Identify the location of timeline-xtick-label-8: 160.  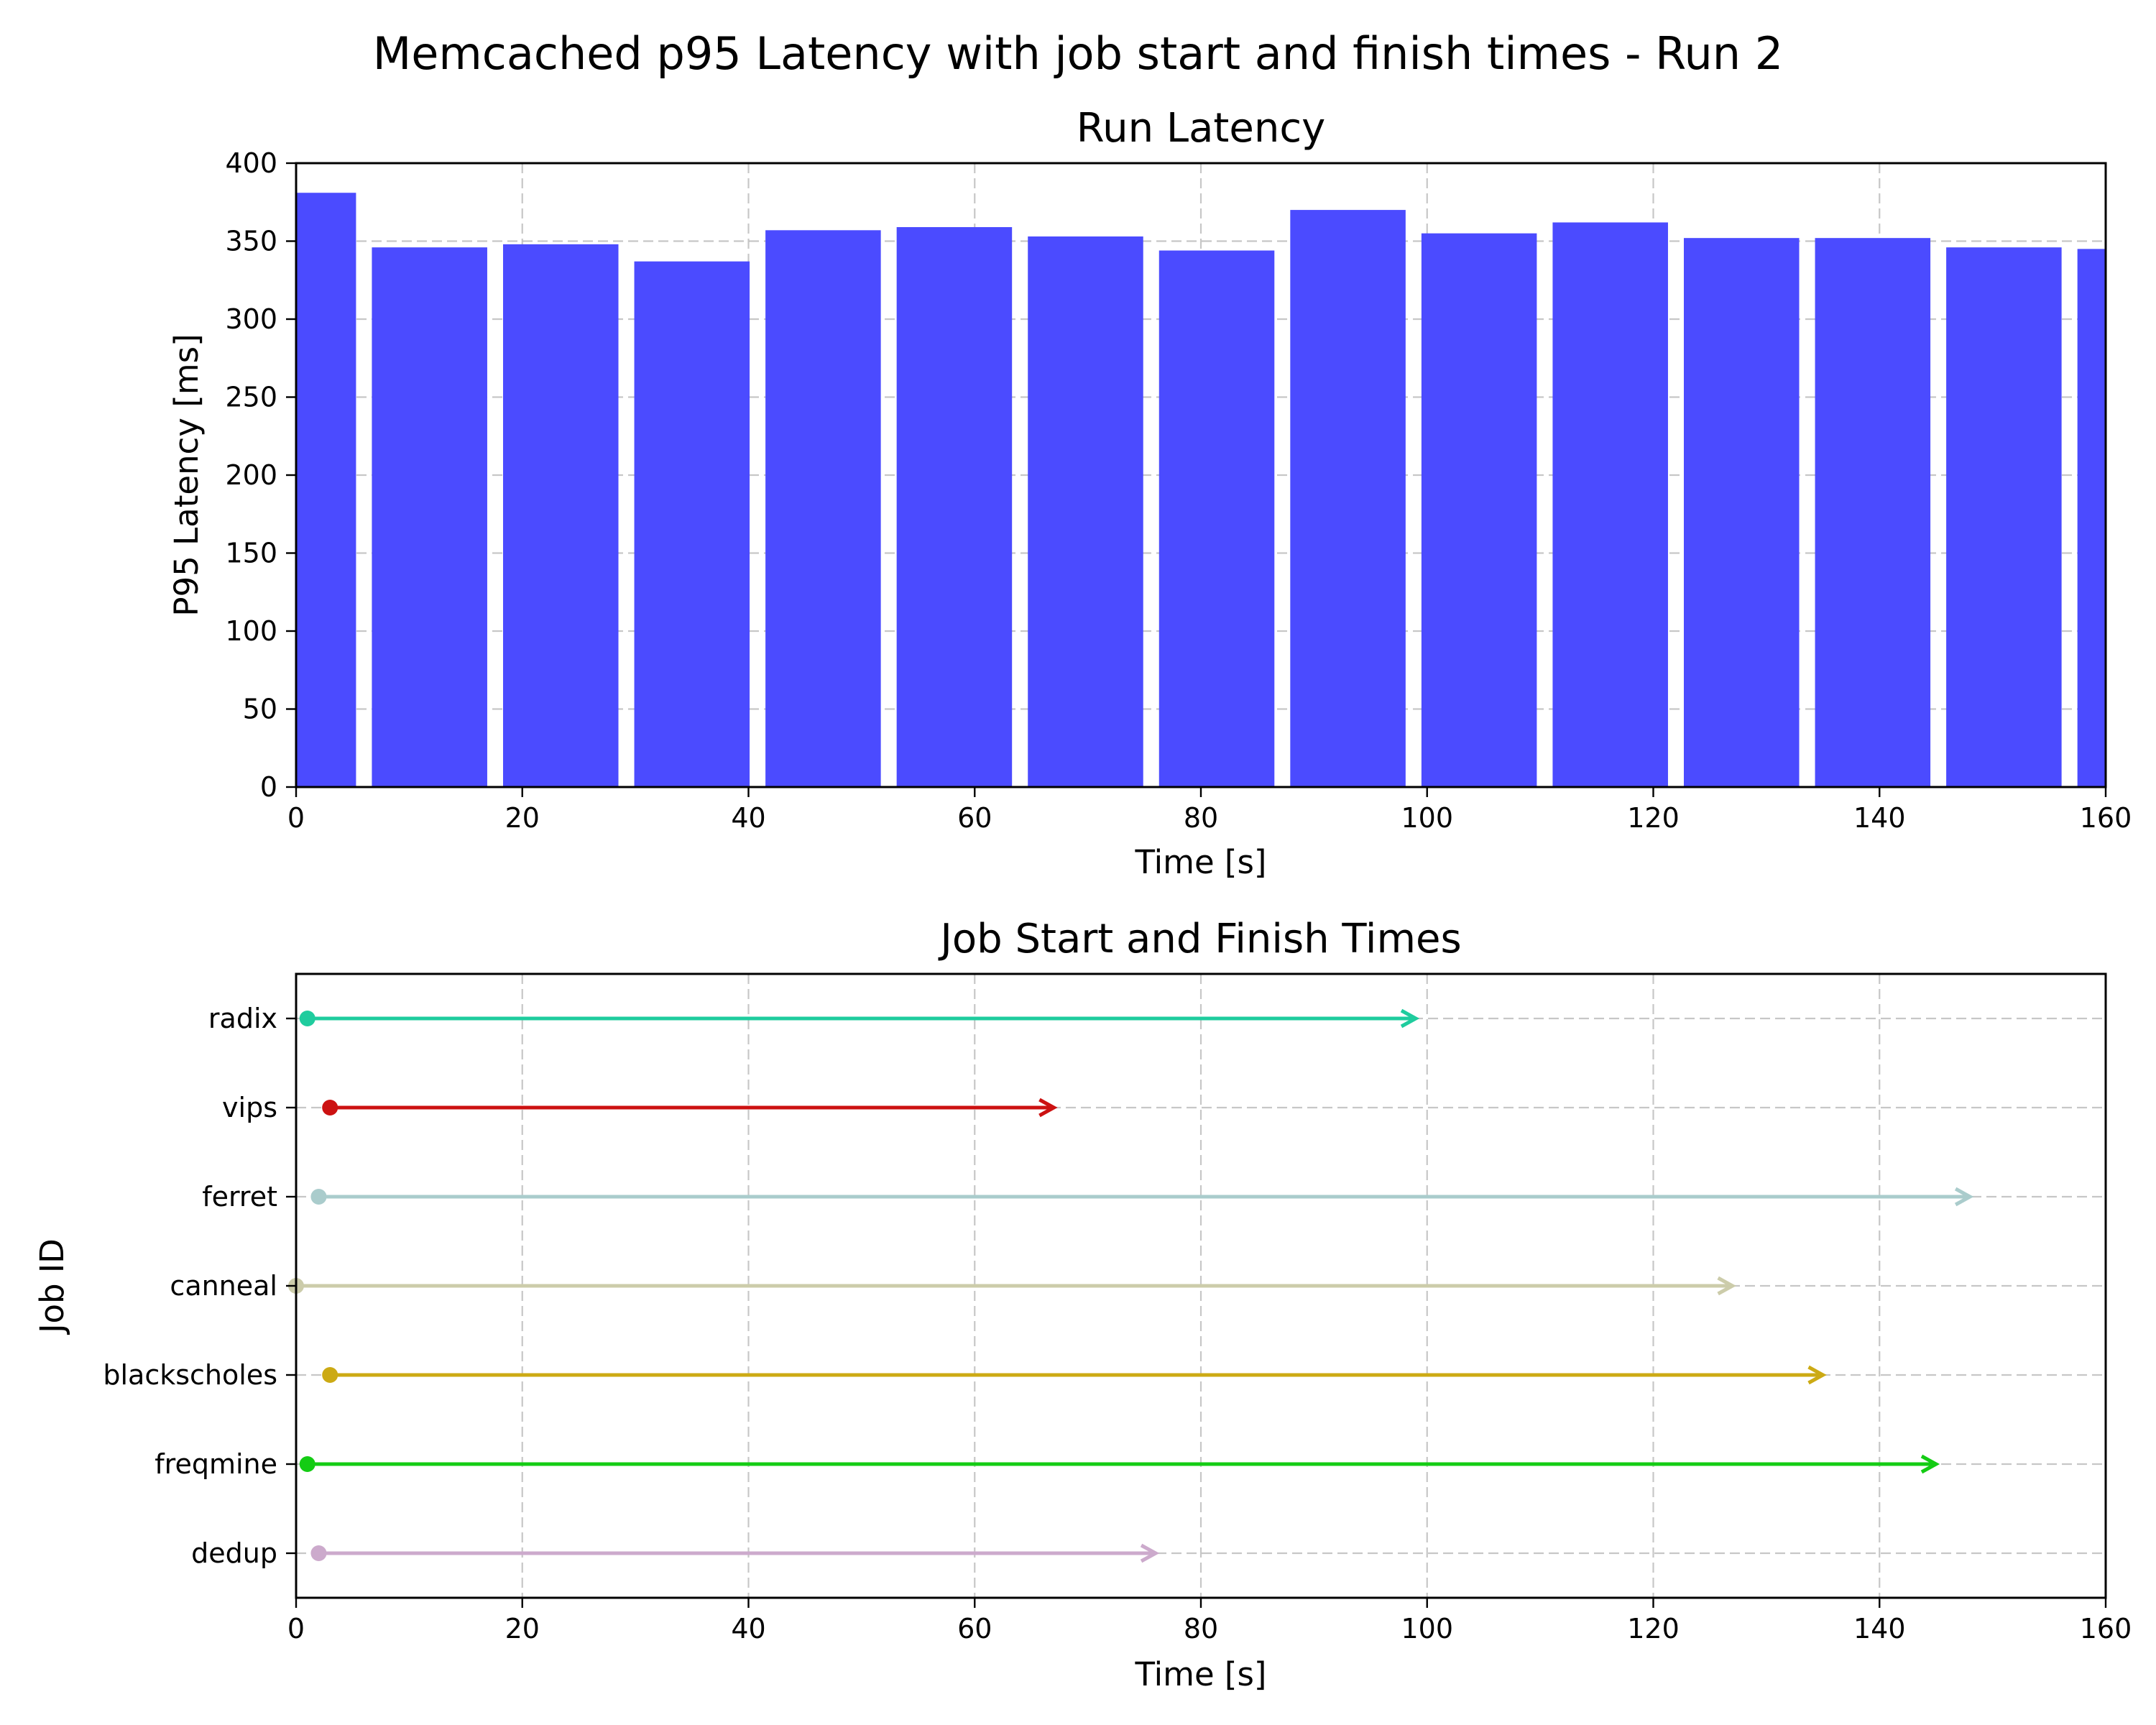
(2106, 1628).